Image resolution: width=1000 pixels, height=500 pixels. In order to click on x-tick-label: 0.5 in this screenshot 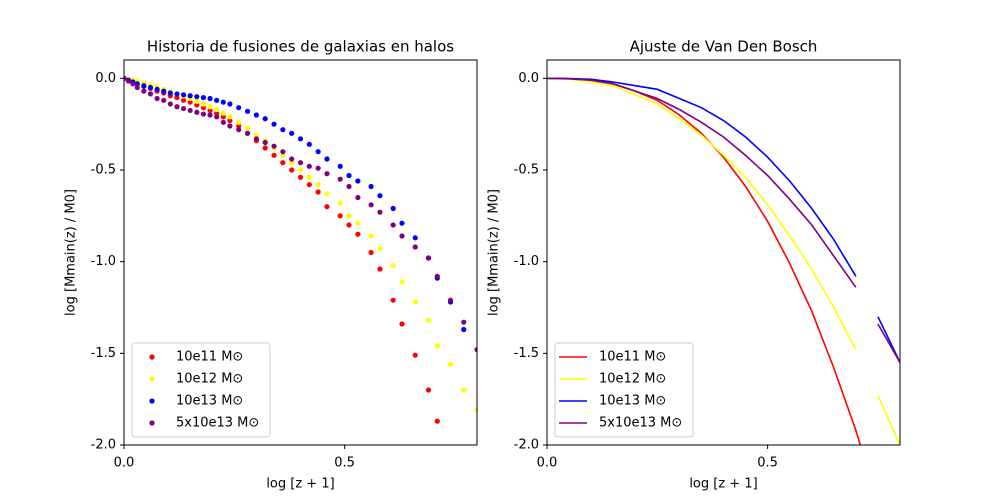, I will do `click(767, 463)`.